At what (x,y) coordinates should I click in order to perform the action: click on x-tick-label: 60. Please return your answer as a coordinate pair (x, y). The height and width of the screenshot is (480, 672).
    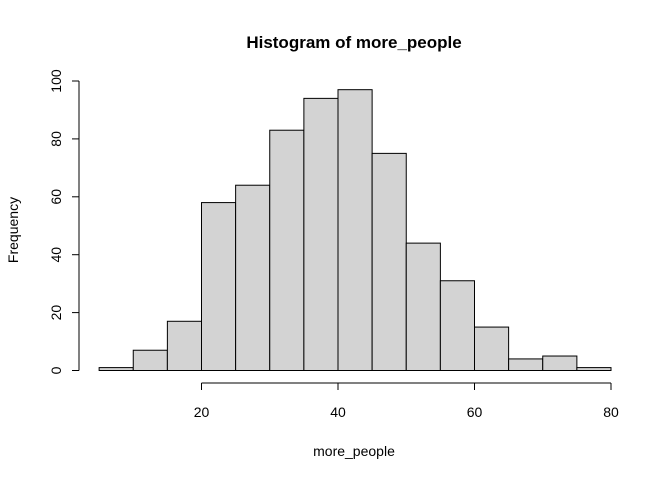
    Looking at the image, I should click on (475, 412).